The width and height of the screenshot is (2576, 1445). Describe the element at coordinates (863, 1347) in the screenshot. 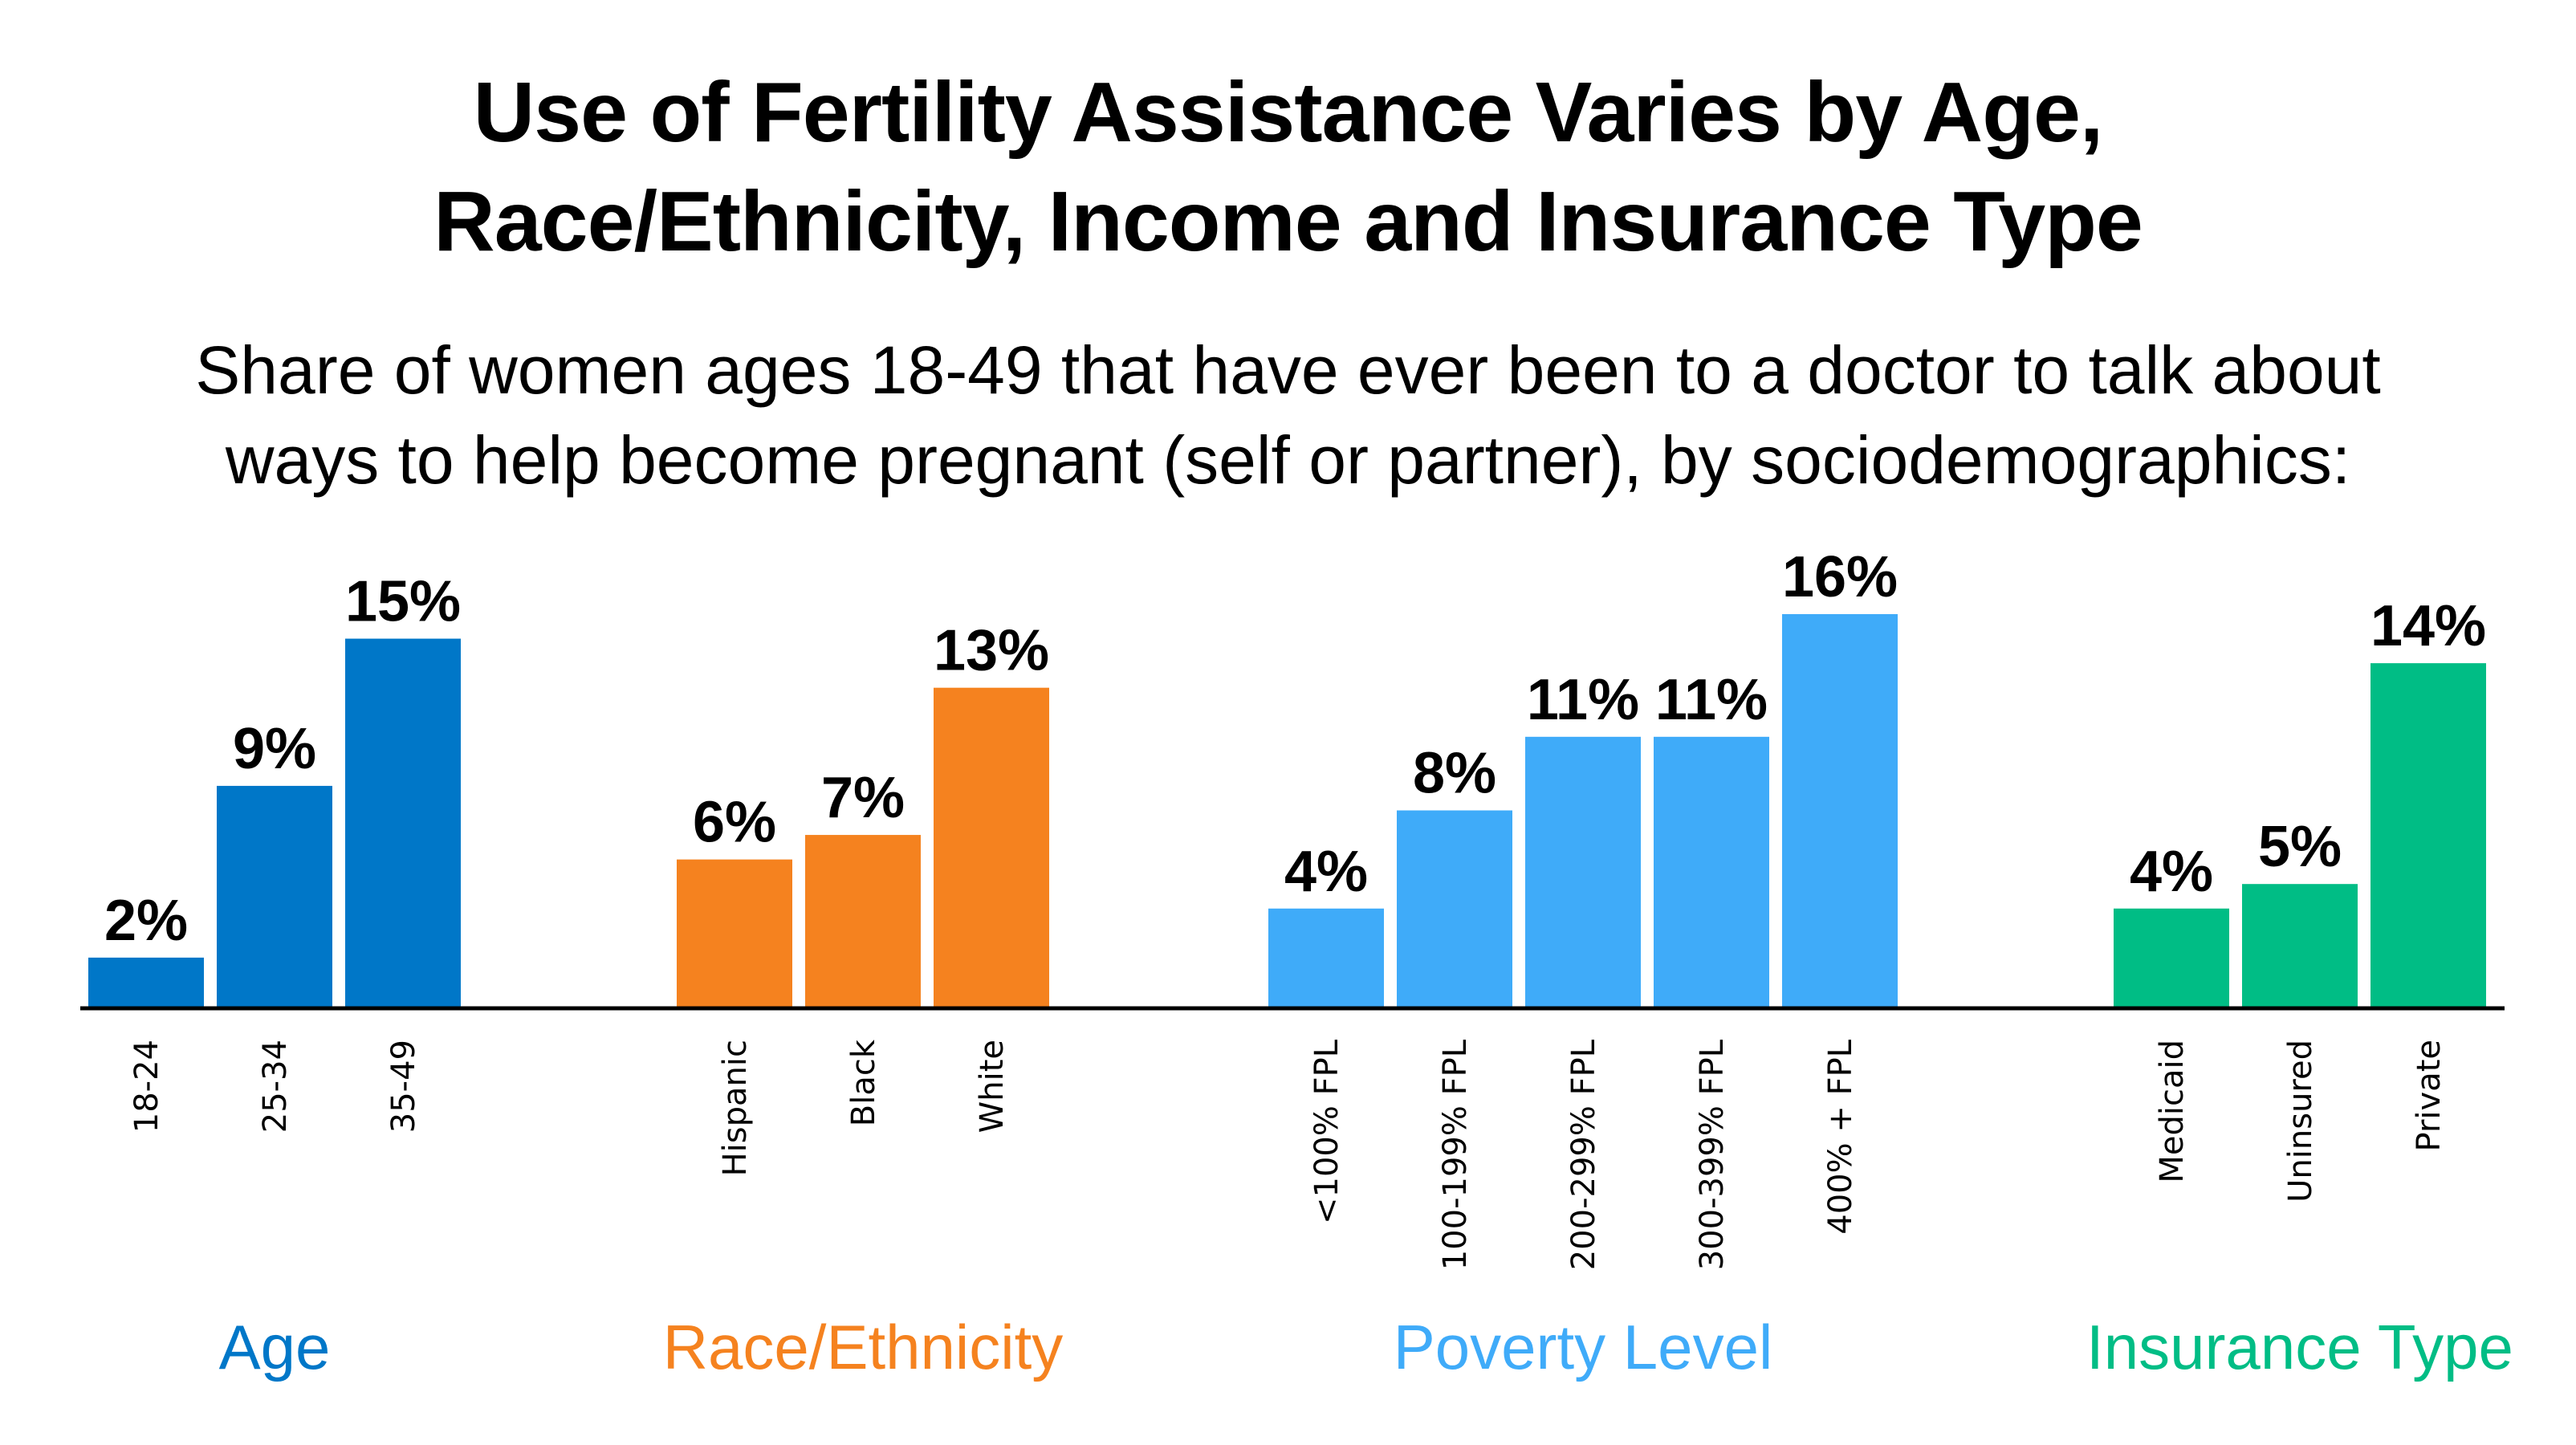

I see `group-label: Race/Ethnicity` at that location.